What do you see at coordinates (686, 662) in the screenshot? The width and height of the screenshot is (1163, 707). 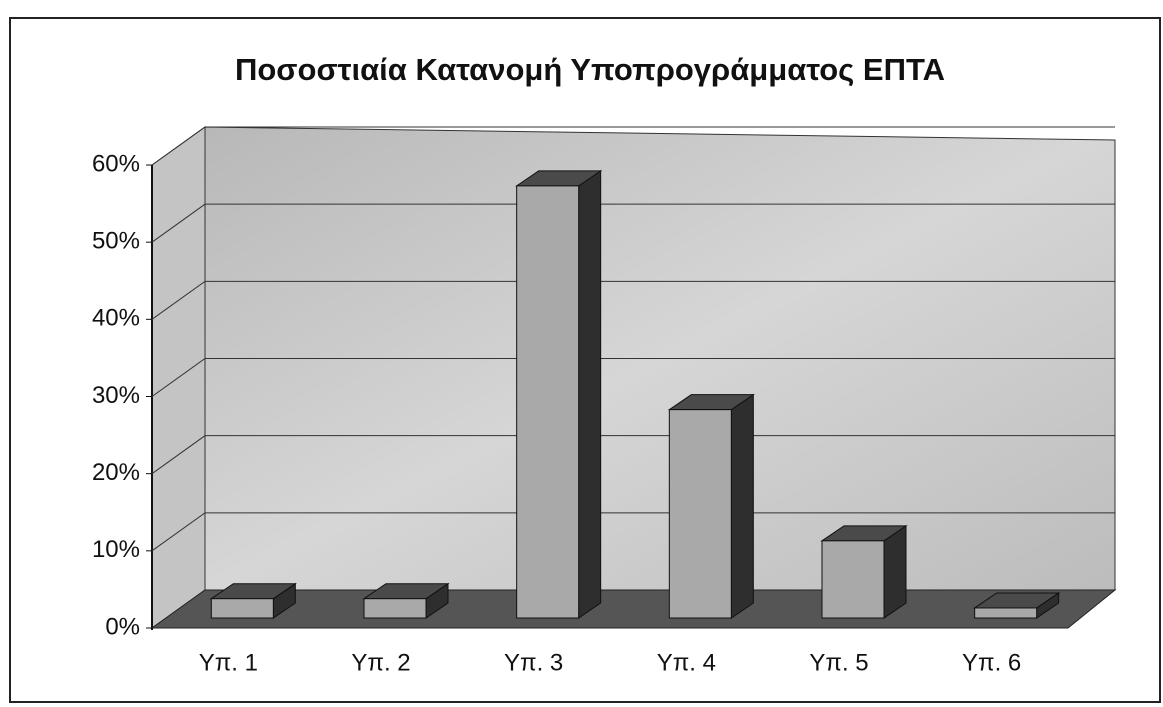 I see `x-tick-label: Υπ. 4` at bounding box center [686, 662].